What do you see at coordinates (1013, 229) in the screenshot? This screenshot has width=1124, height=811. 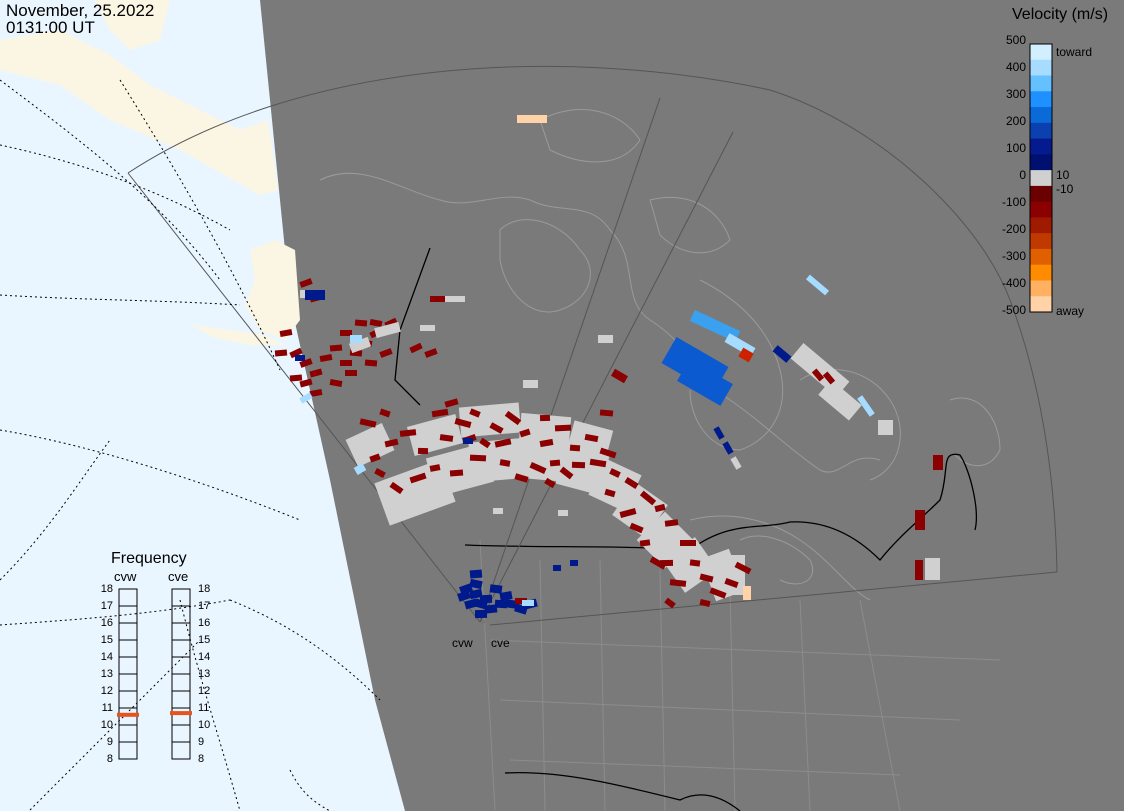 I see `colorbar-tick-label: -200` at bounding box center [1013, 229].